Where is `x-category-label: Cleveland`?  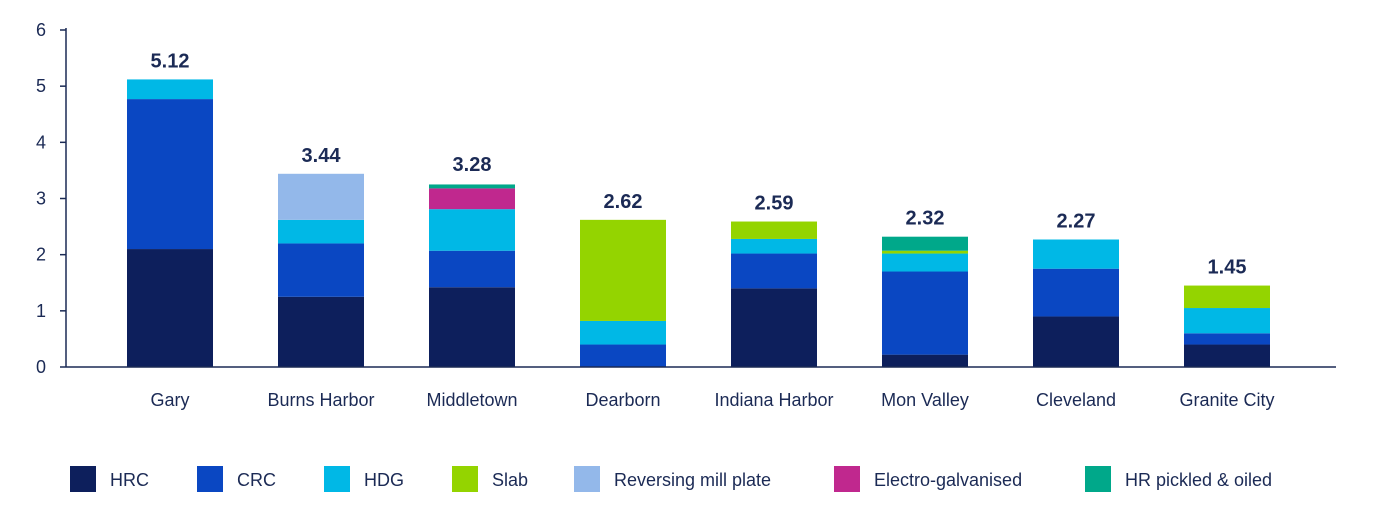
x-category-label: Cleveland is located at coordinates (1076, 400).